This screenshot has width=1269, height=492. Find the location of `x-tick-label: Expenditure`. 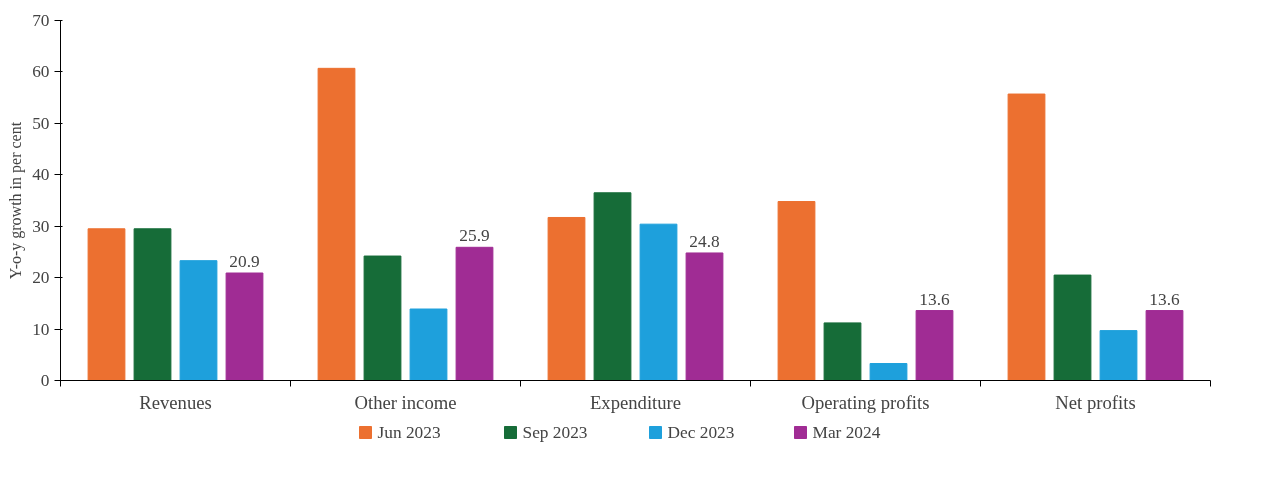

x-tick-label: Expenditure is located at coordinates (635, 402).